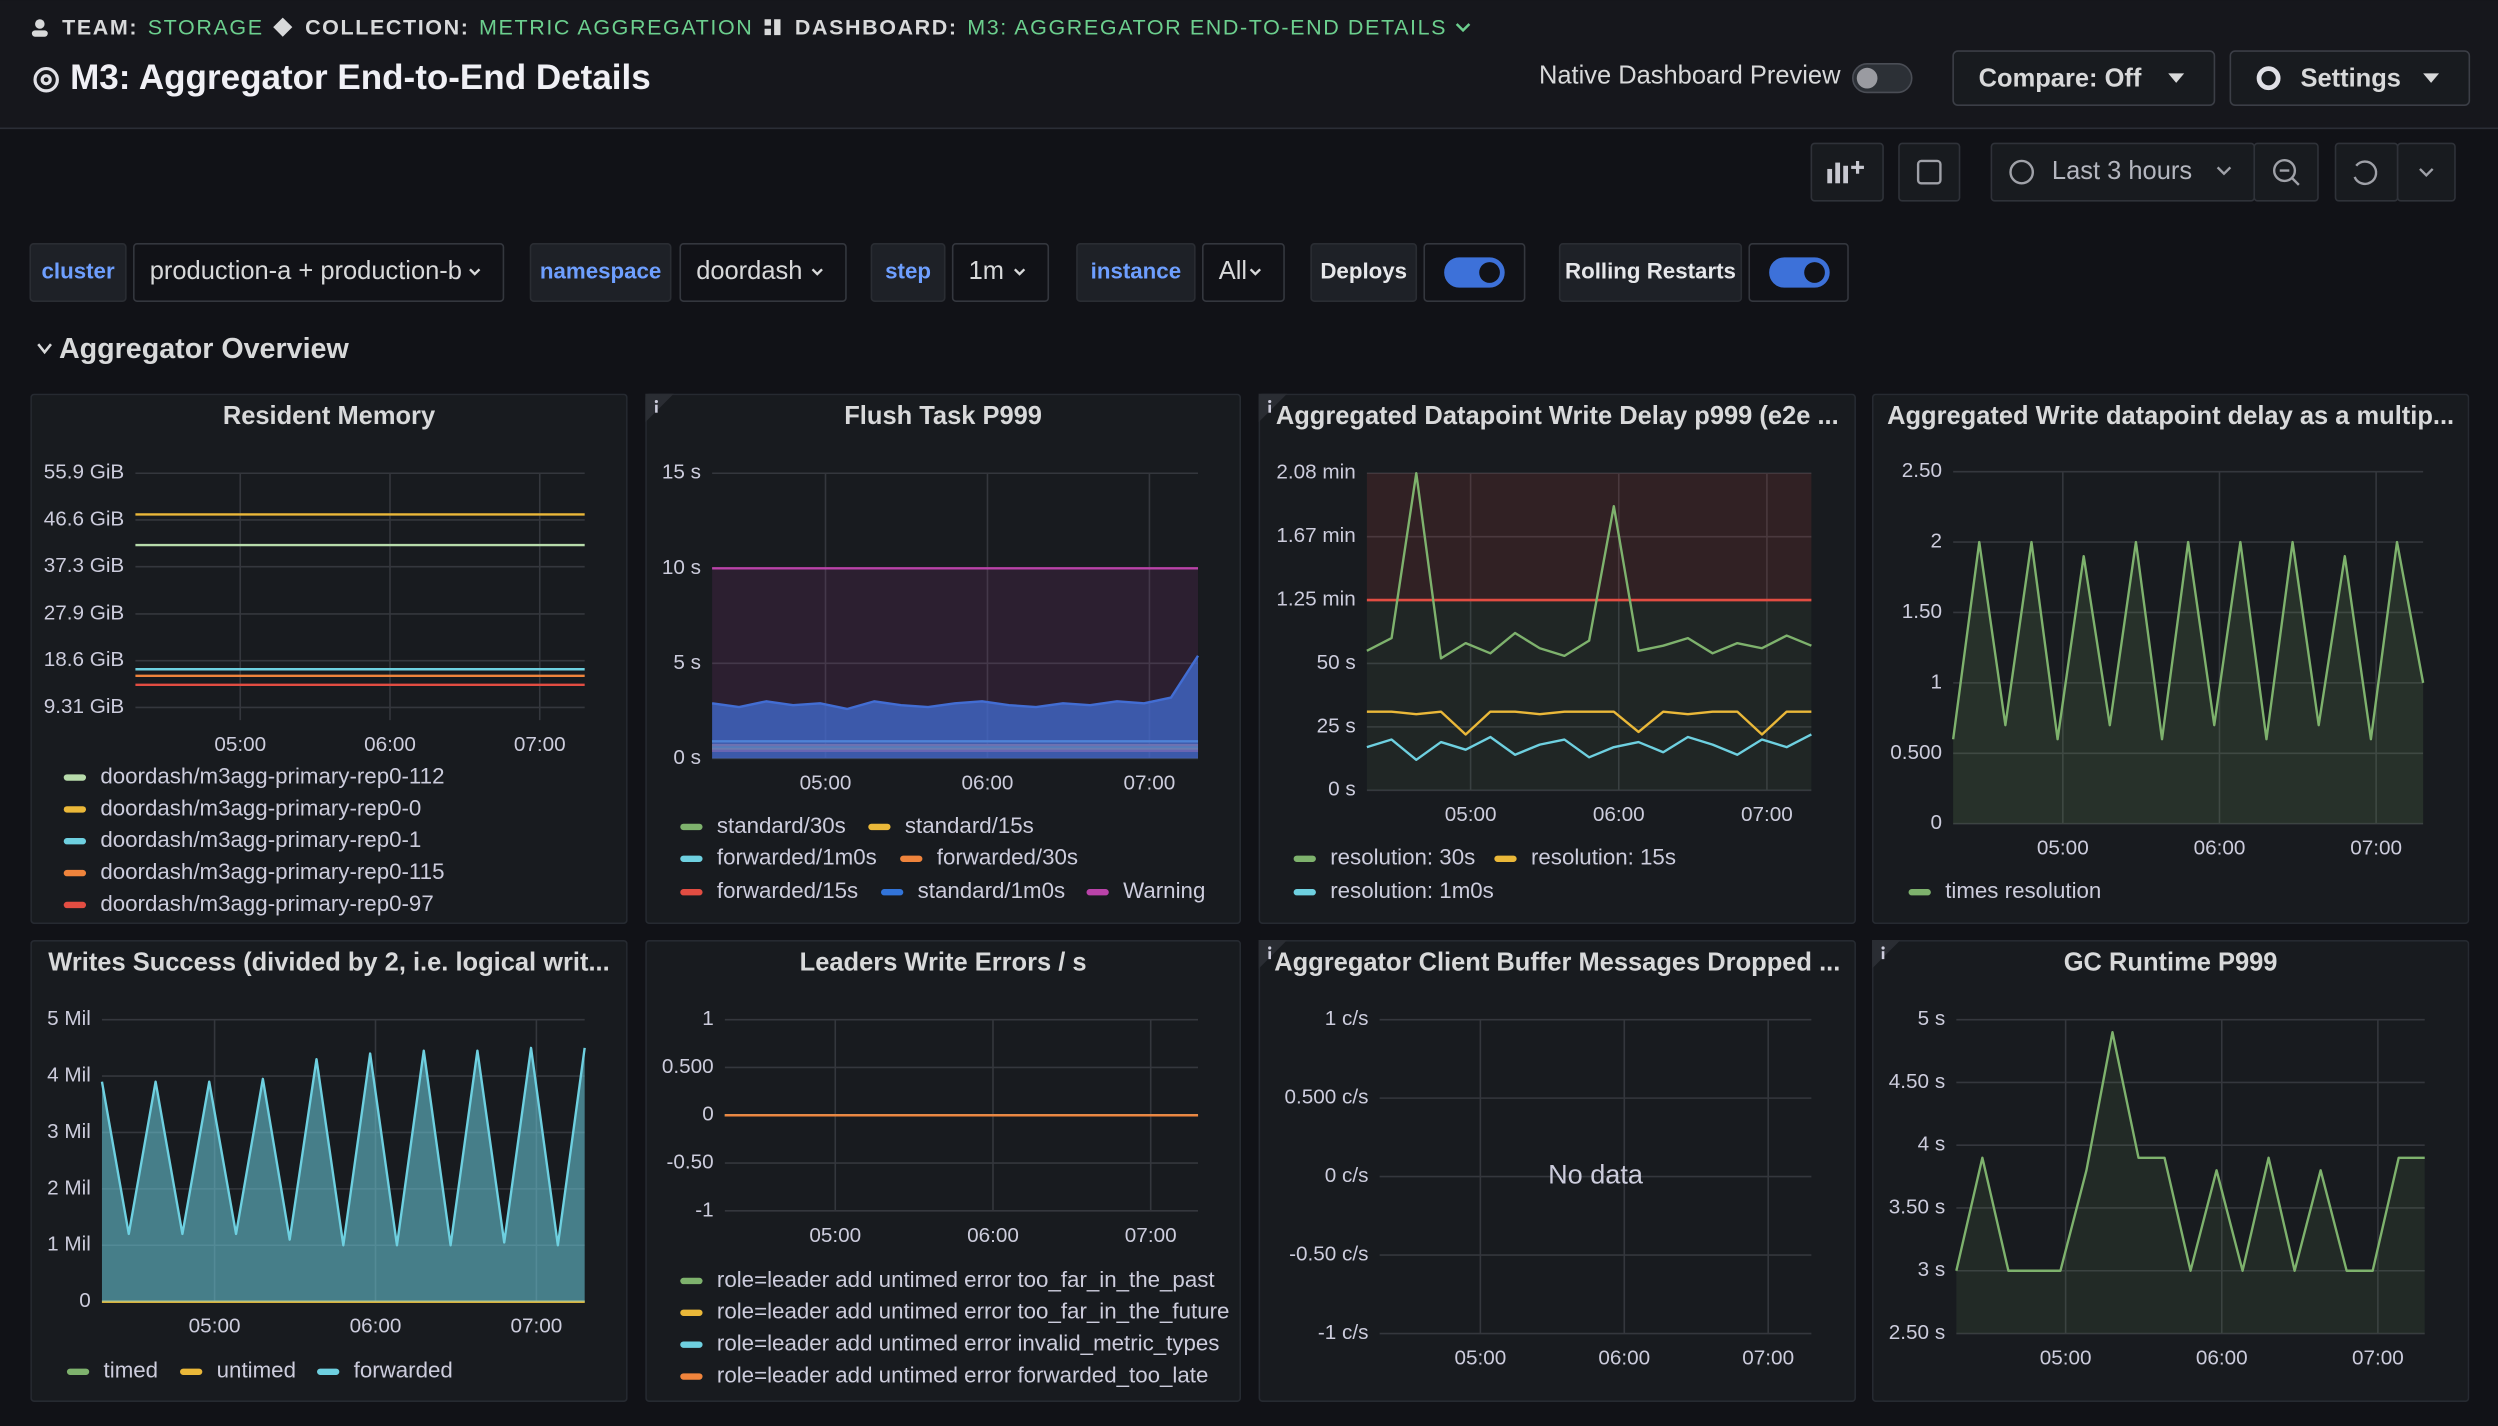 This screenshot has height=1426, width=2498. What do you see at coordinates (44, 349) in the screenshot?
I see `row-chevron` at bounding box center [44, 349].